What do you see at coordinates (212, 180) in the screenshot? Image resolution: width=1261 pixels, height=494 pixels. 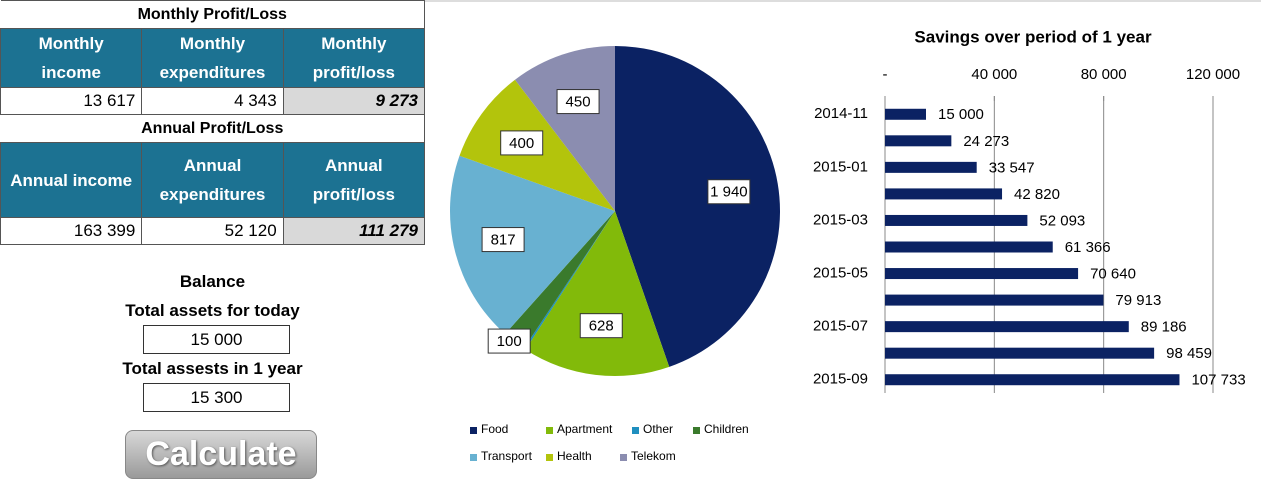 I see `header: Annual expenditures` at bounding box center [212, 180].